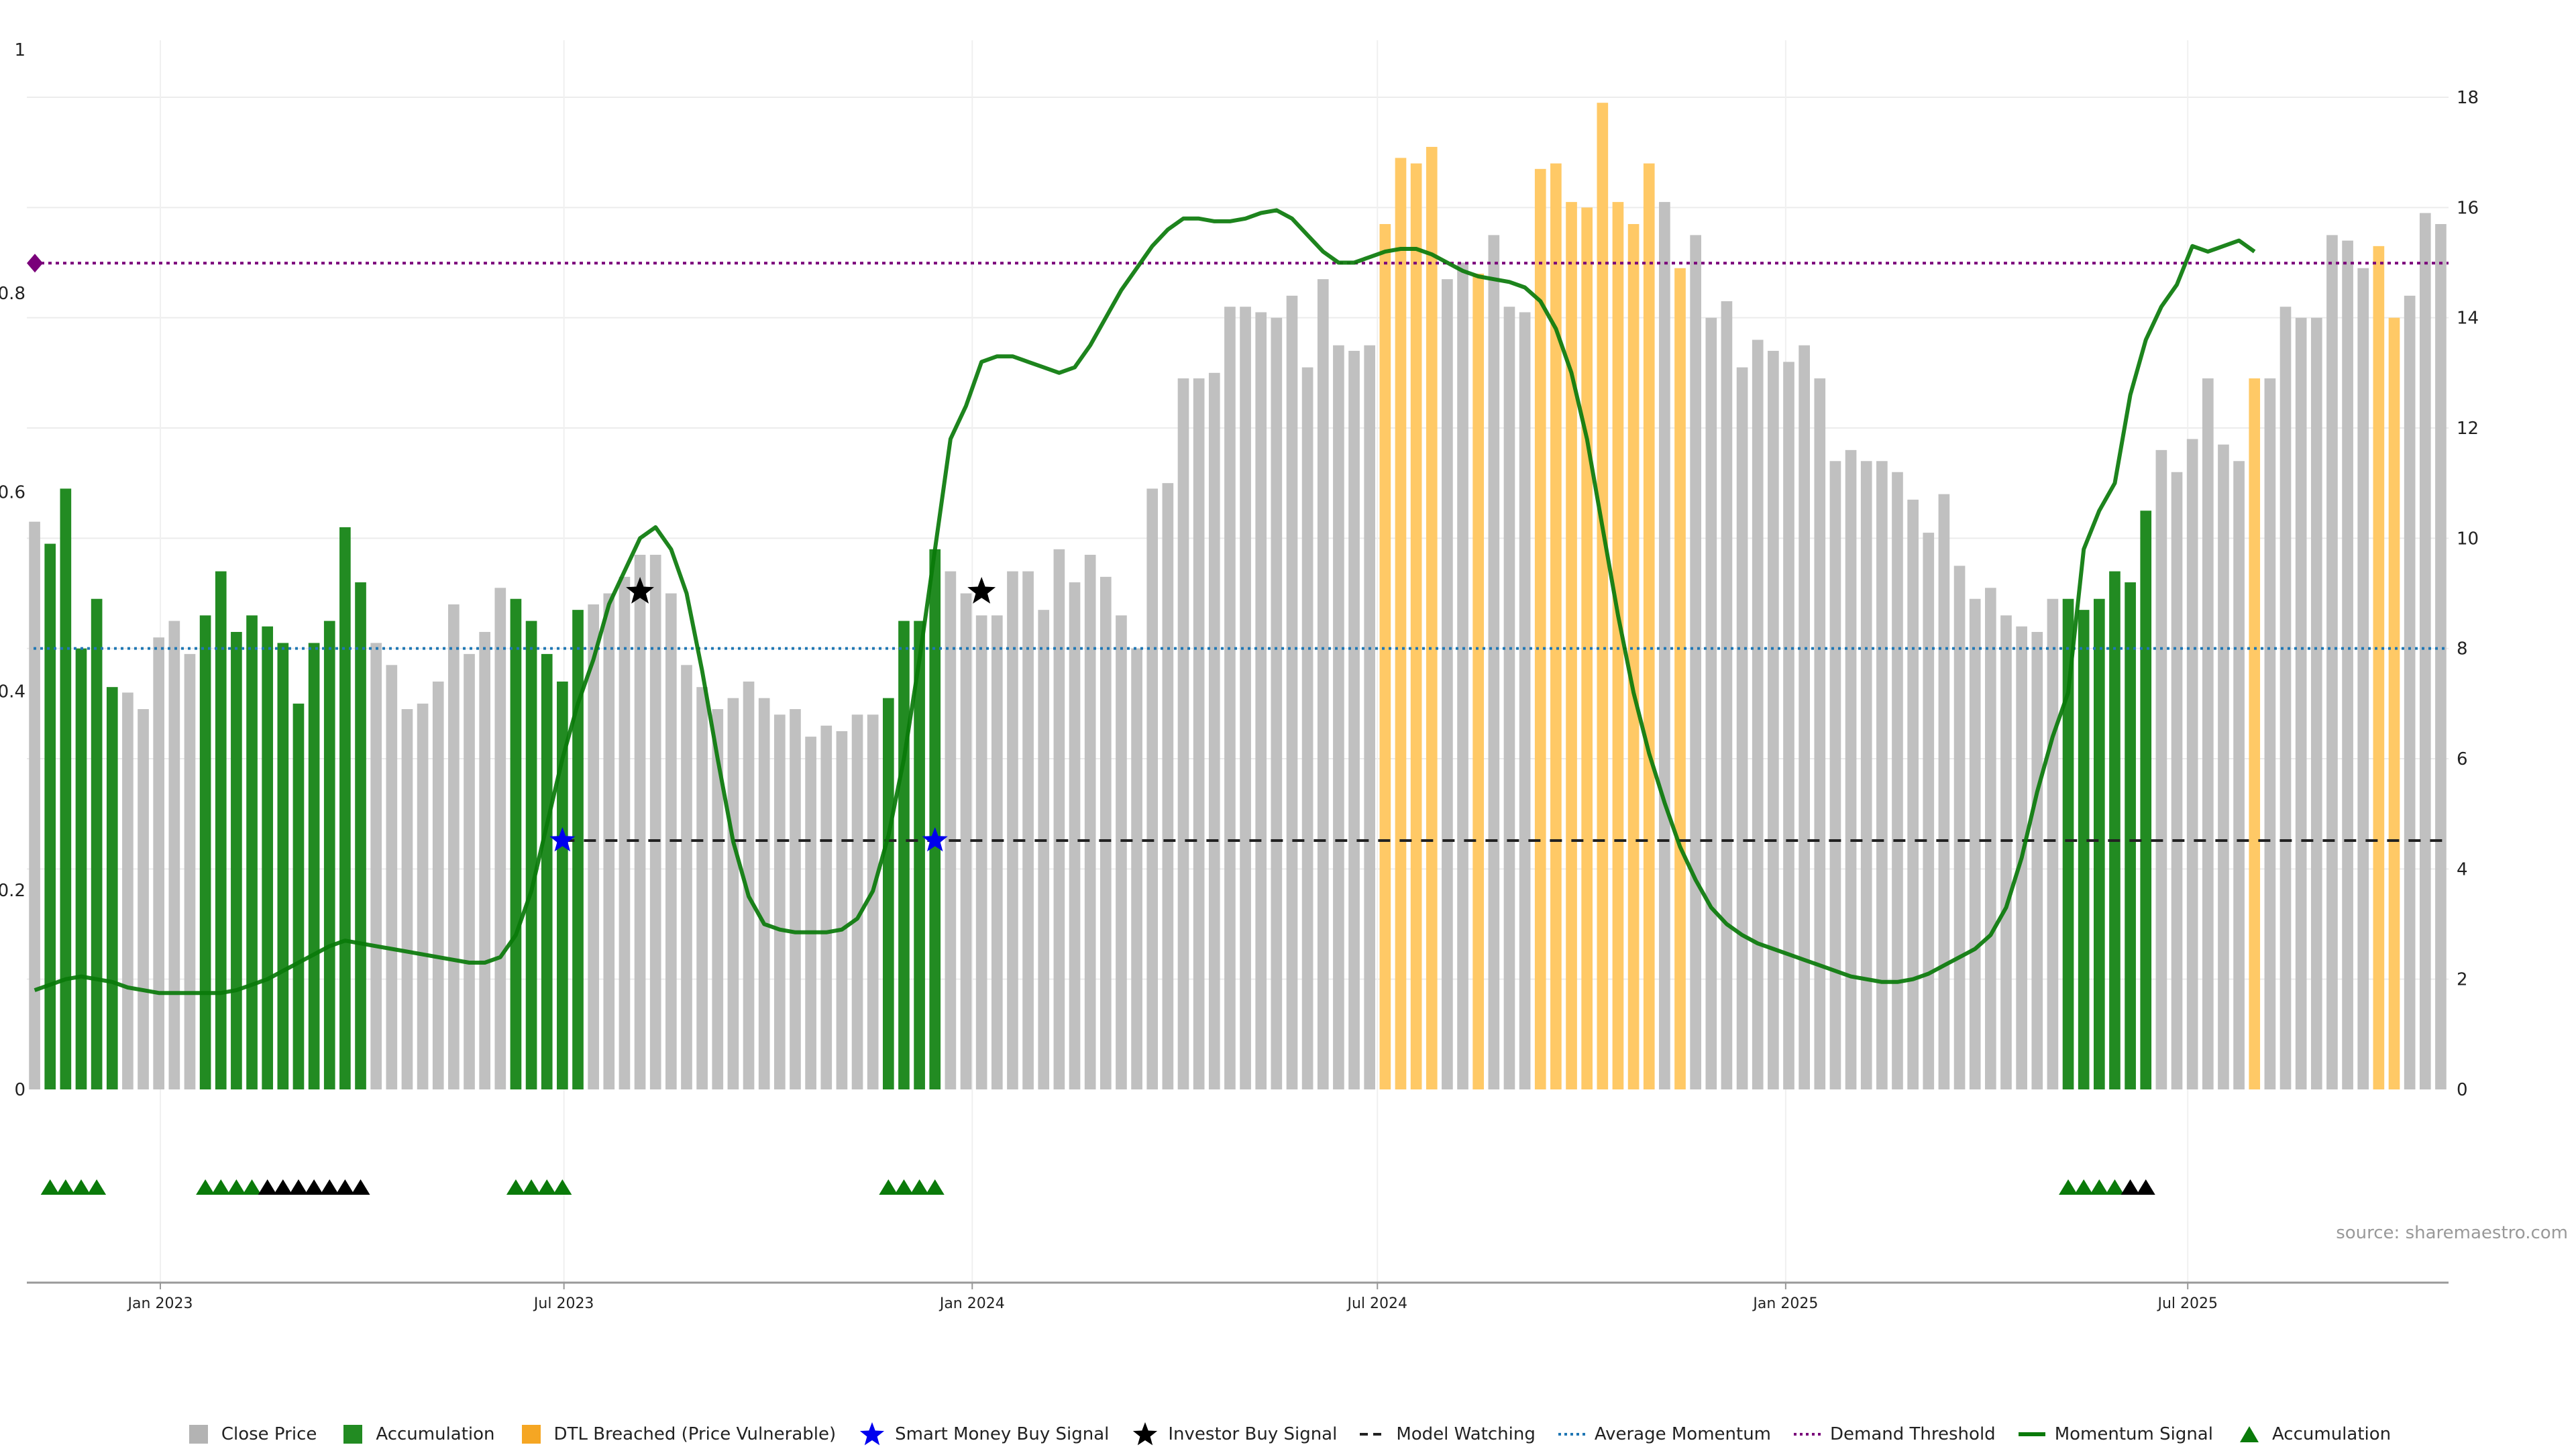 This screenshot has height=1449, width=2576. Describe the element at coordinates (1002, 1434) in the screenshot. I see `legend-label: Smart Money Buy Signal` at that location.